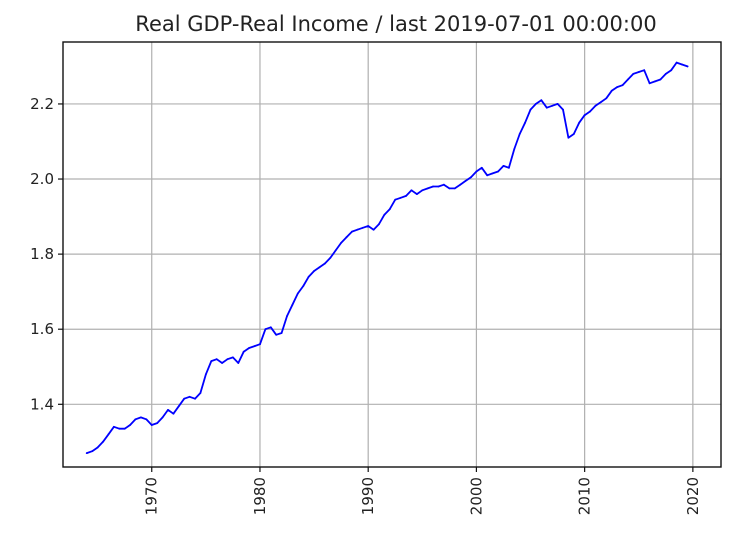  What do you see at coordinates (42, 254) in the screenshot?
I see `y-tick-label: 1.8` at bounding box center [42, 254].